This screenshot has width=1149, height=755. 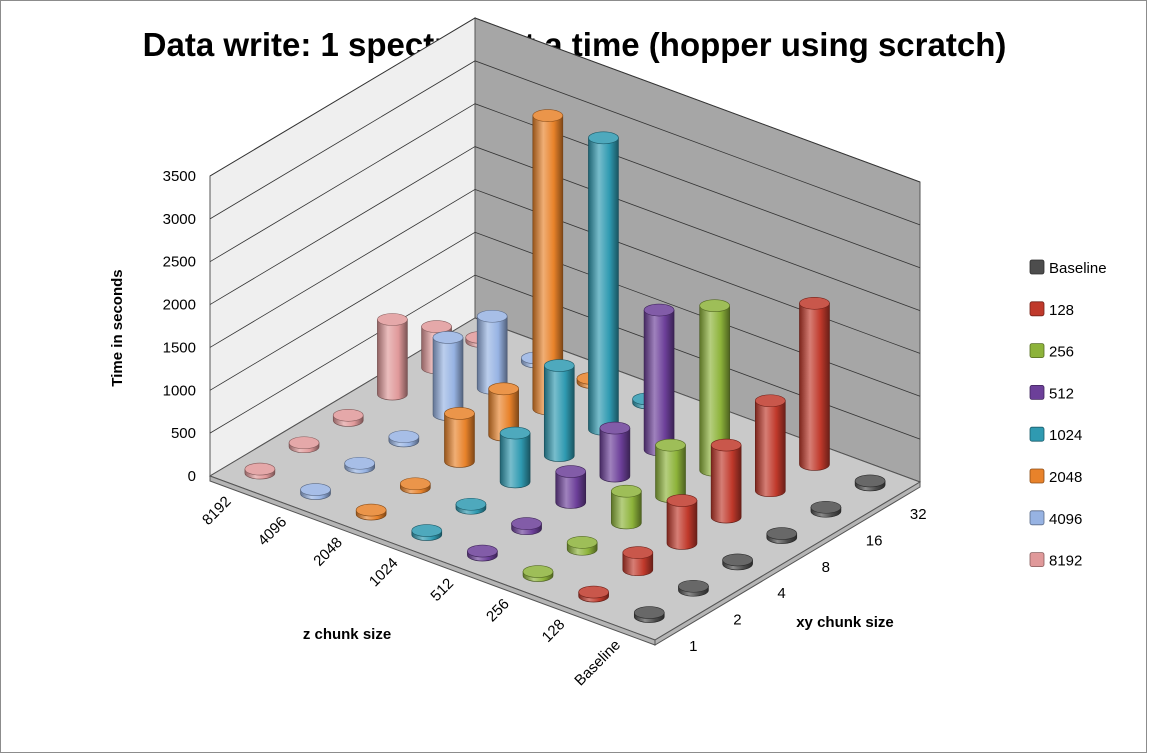 What do you see at coordinates (273, 532) in the screenshot?
I see `z-tick-label: 4096` at bounding box center [273, 532].